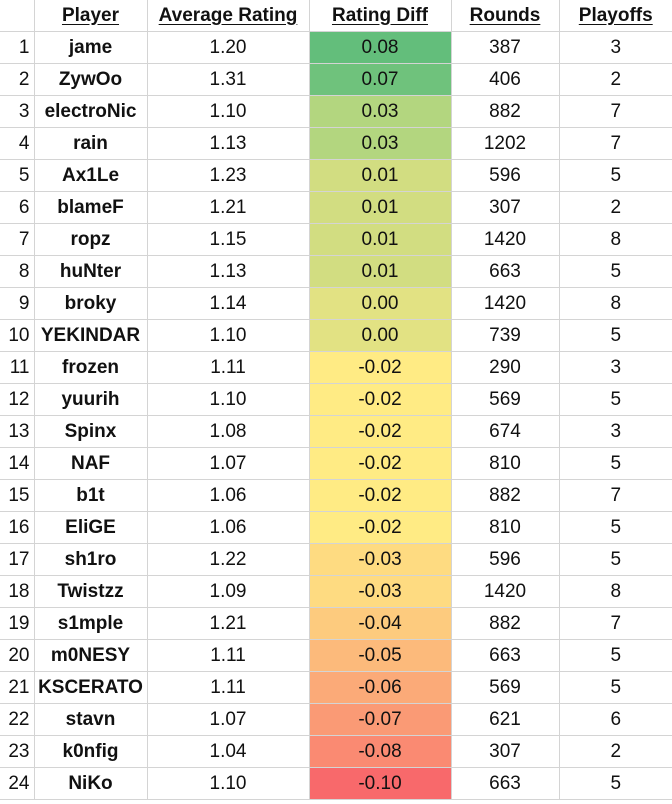 The width and height of the screenshot is (672, 804). What do you see at coordinates (90, 143) in the screenshot?
I see `player-cell: rain` at bounding box center [90, 143].